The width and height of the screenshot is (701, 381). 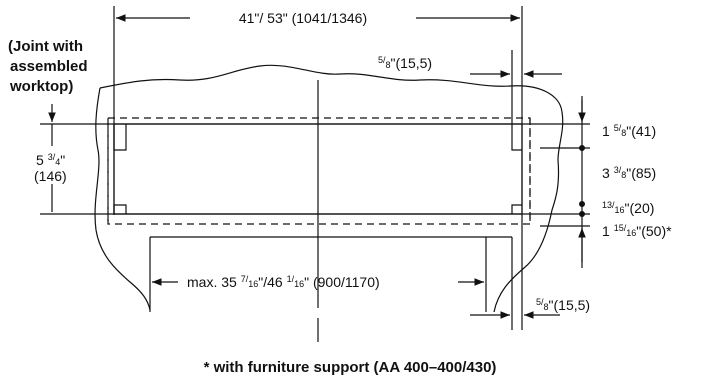 What do you see at coordinates (50, 176) in the screenshot?
I see `left-height-mm: (146)` at bounding box center [50, 176].